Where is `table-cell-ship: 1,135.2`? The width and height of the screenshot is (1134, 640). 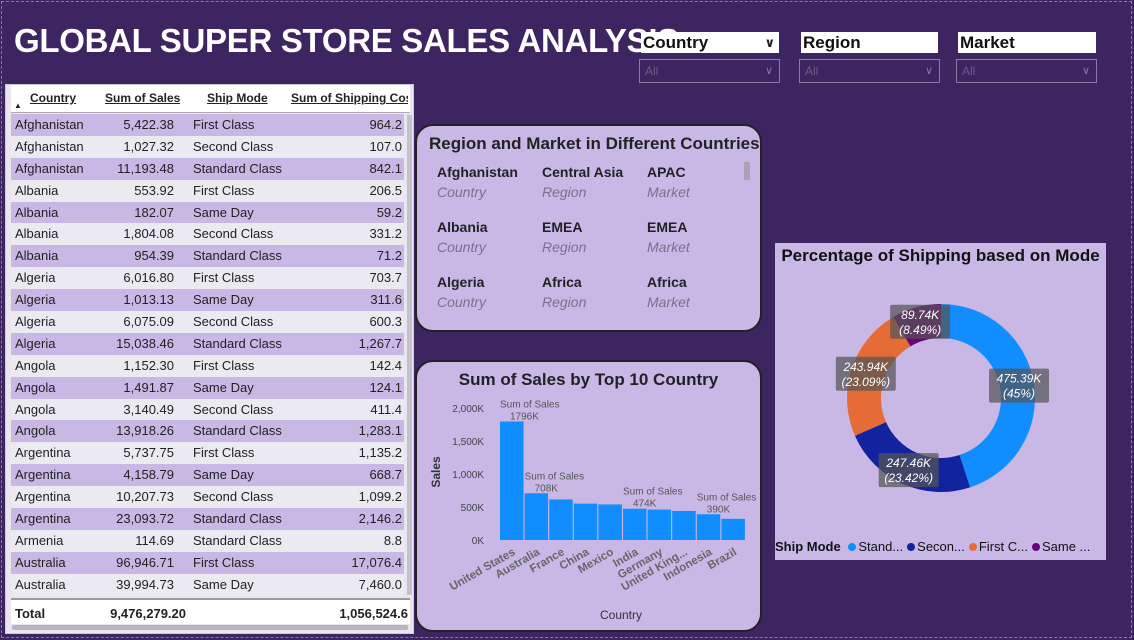
table-cell-ship: 1,135.2 is located at coordinates (380, 453).